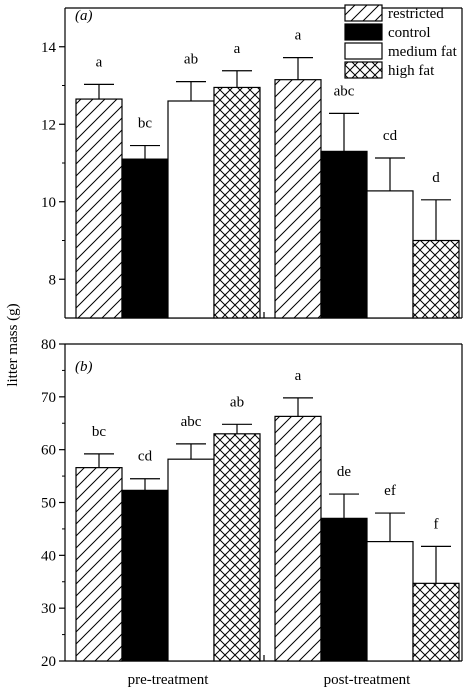  I want to click on x-group-label: pre-treatment, so click(169, 680).